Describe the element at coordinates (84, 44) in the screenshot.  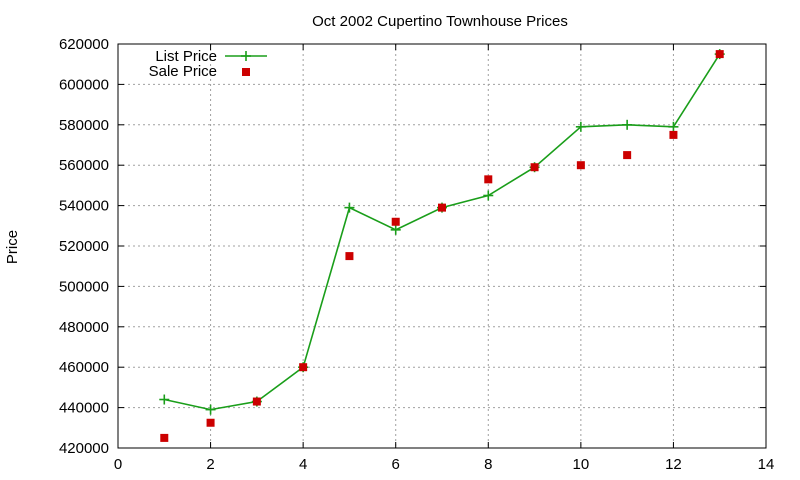
I see `y-tick-label: 620000` at that location.